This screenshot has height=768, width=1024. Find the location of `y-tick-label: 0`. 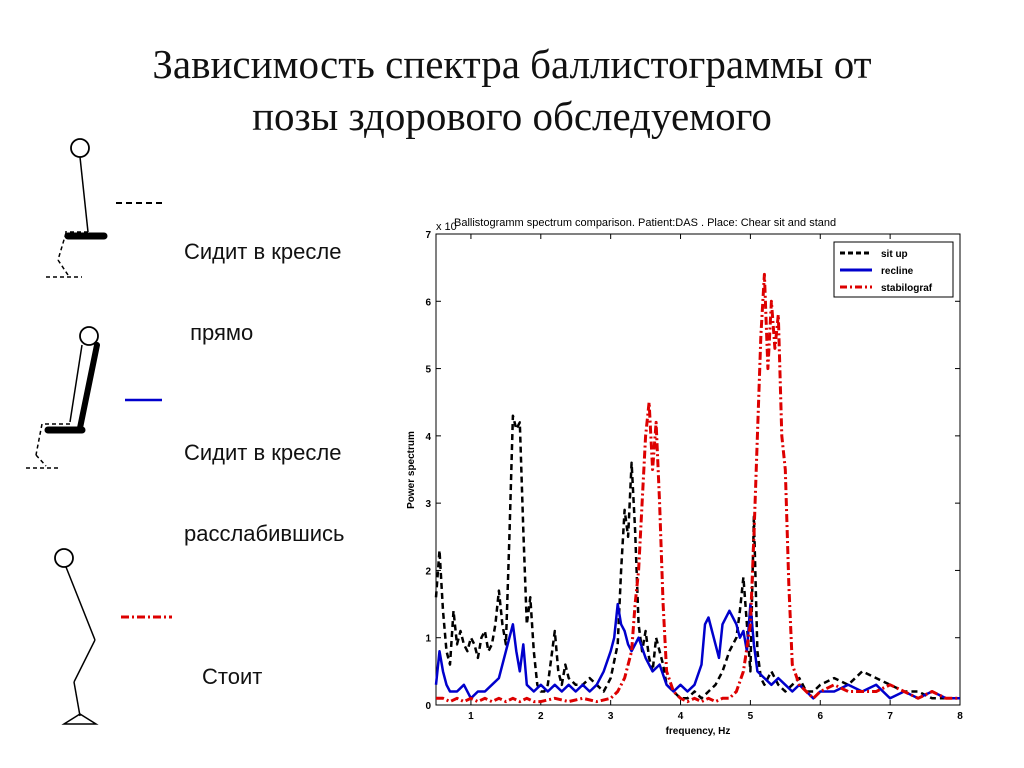

y-tick-label: 0 is located at coordinates (428, 706).